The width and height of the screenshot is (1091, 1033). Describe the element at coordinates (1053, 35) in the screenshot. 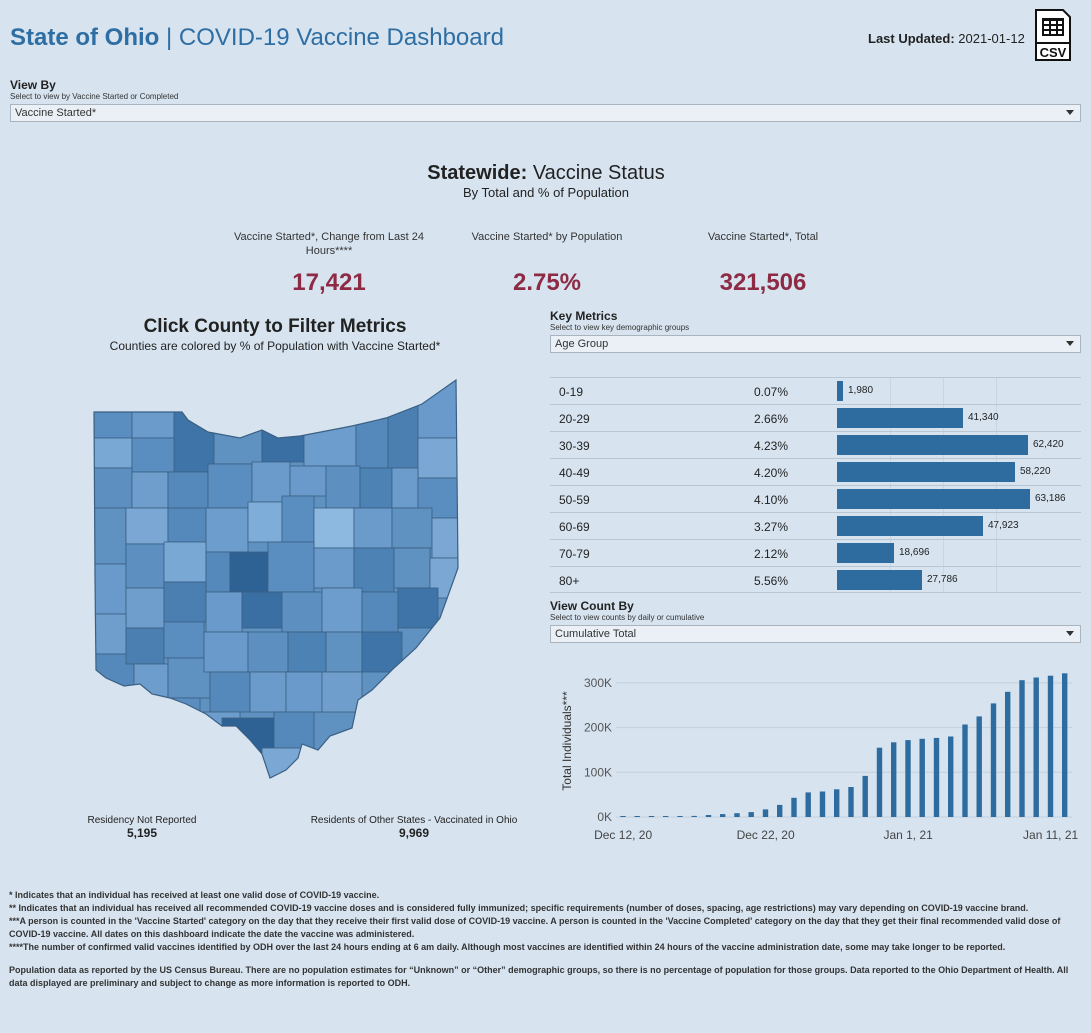

I see `csv-download-icon: CSV` at that location.